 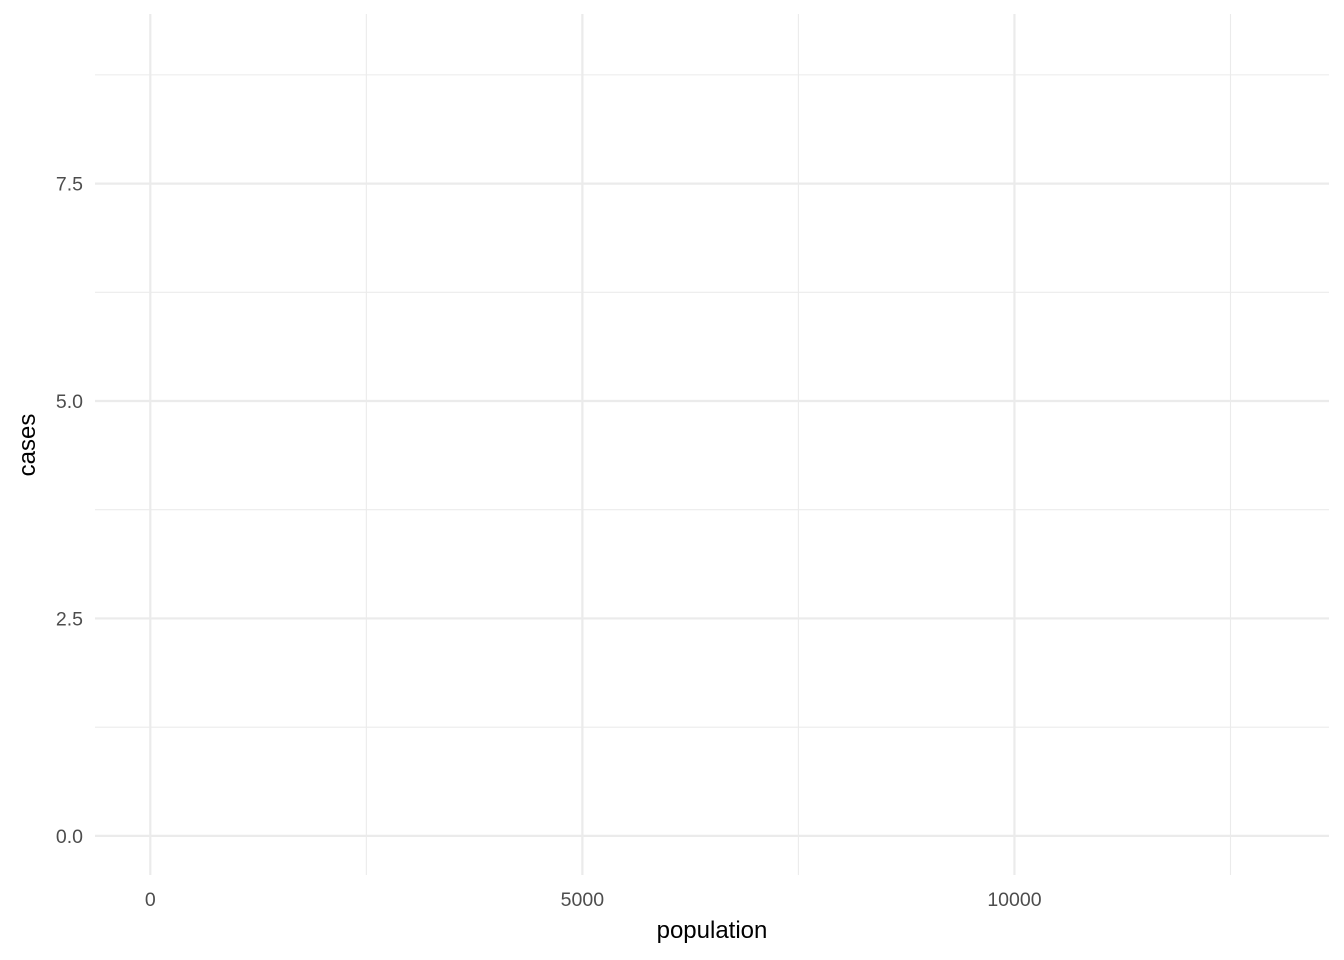 I want to click on x-tick-label: 5000, so click(x=583, y=900).